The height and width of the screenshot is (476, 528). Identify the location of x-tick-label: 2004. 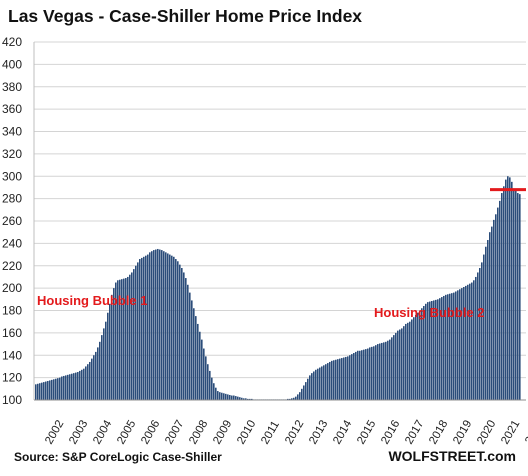
(102, 432).